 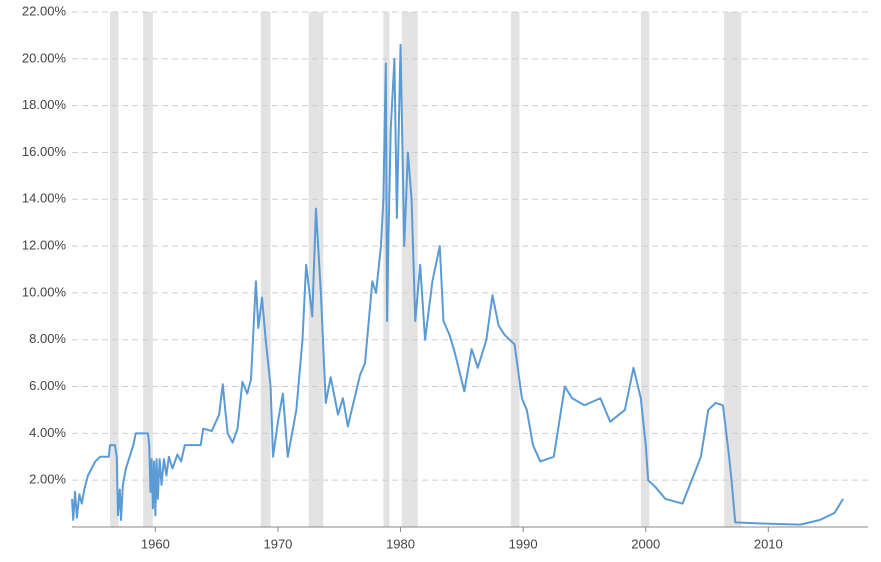 What do you see at coordinates (47, 432) in the screenshot?
I see `y-tick-label: 4.00%` at bounding box center [47, 432].